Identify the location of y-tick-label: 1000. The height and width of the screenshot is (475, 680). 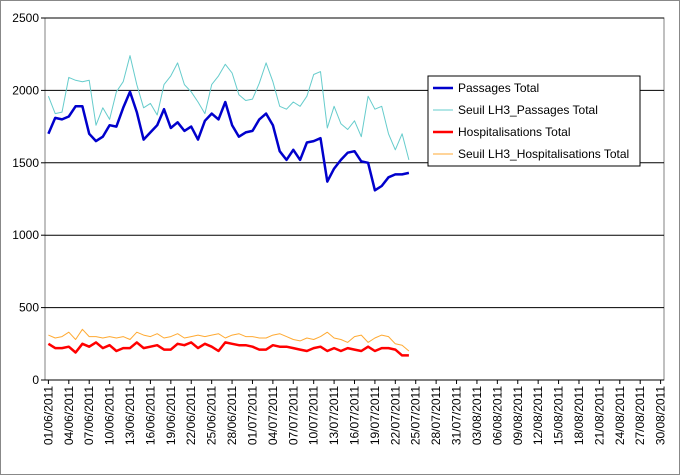
(25, 235).